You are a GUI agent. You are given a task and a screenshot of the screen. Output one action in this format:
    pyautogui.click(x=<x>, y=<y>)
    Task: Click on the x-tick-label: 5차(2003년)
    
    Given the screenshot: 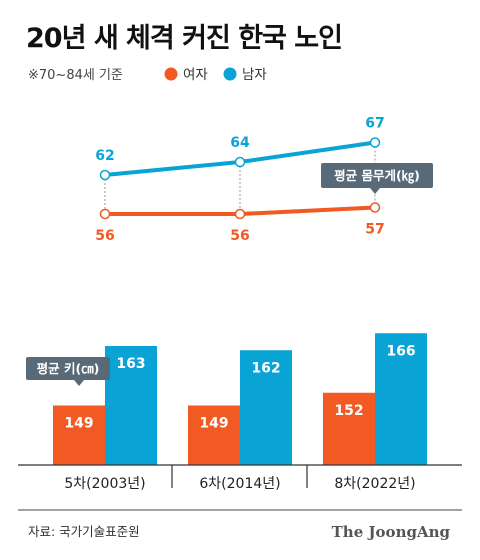 What is the action you would take?
    pyautogui.click(x=104, y=484)
    